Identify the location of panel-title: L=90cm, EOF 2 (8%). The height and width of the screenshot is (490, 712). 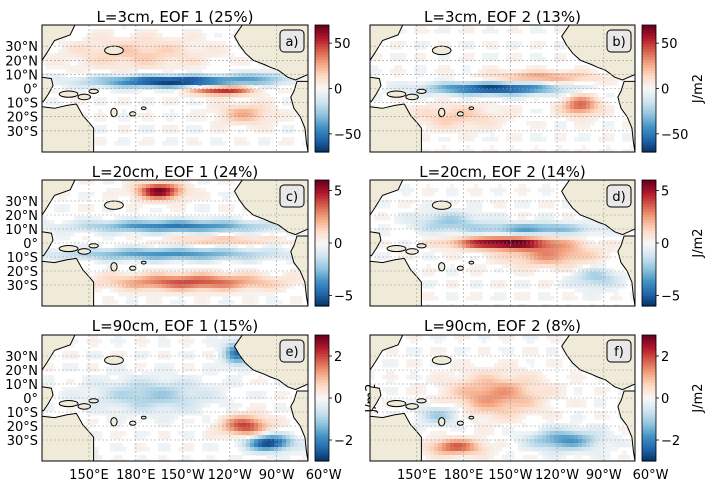
(502, 326).